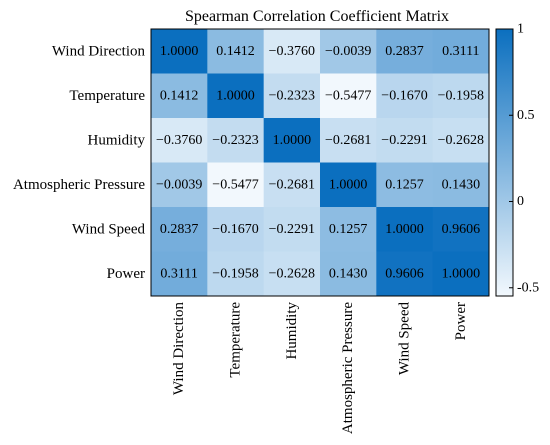 This screenshot has width=550, height=445. Describe the element at coordinates (126, 274) in the screenshot. I see `row-label: Power` at that location.